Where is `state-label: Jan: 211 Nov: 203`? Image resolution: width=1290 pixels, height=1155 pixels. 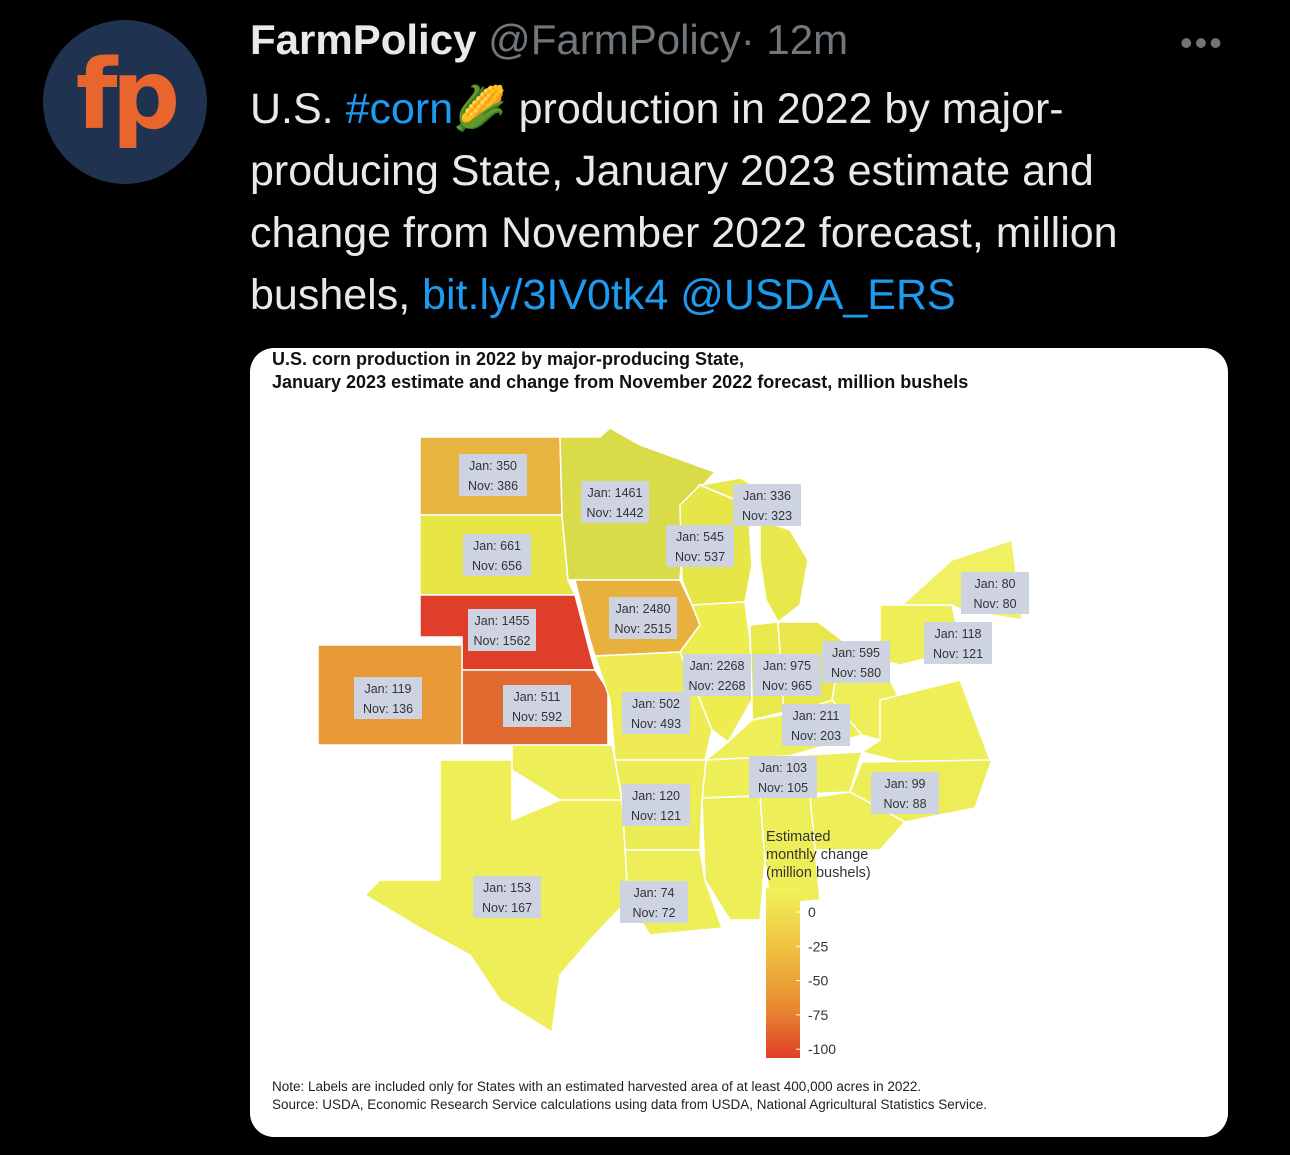
state-label: Jan: 211 Nov: 203 is located at coordinates (816, 725).